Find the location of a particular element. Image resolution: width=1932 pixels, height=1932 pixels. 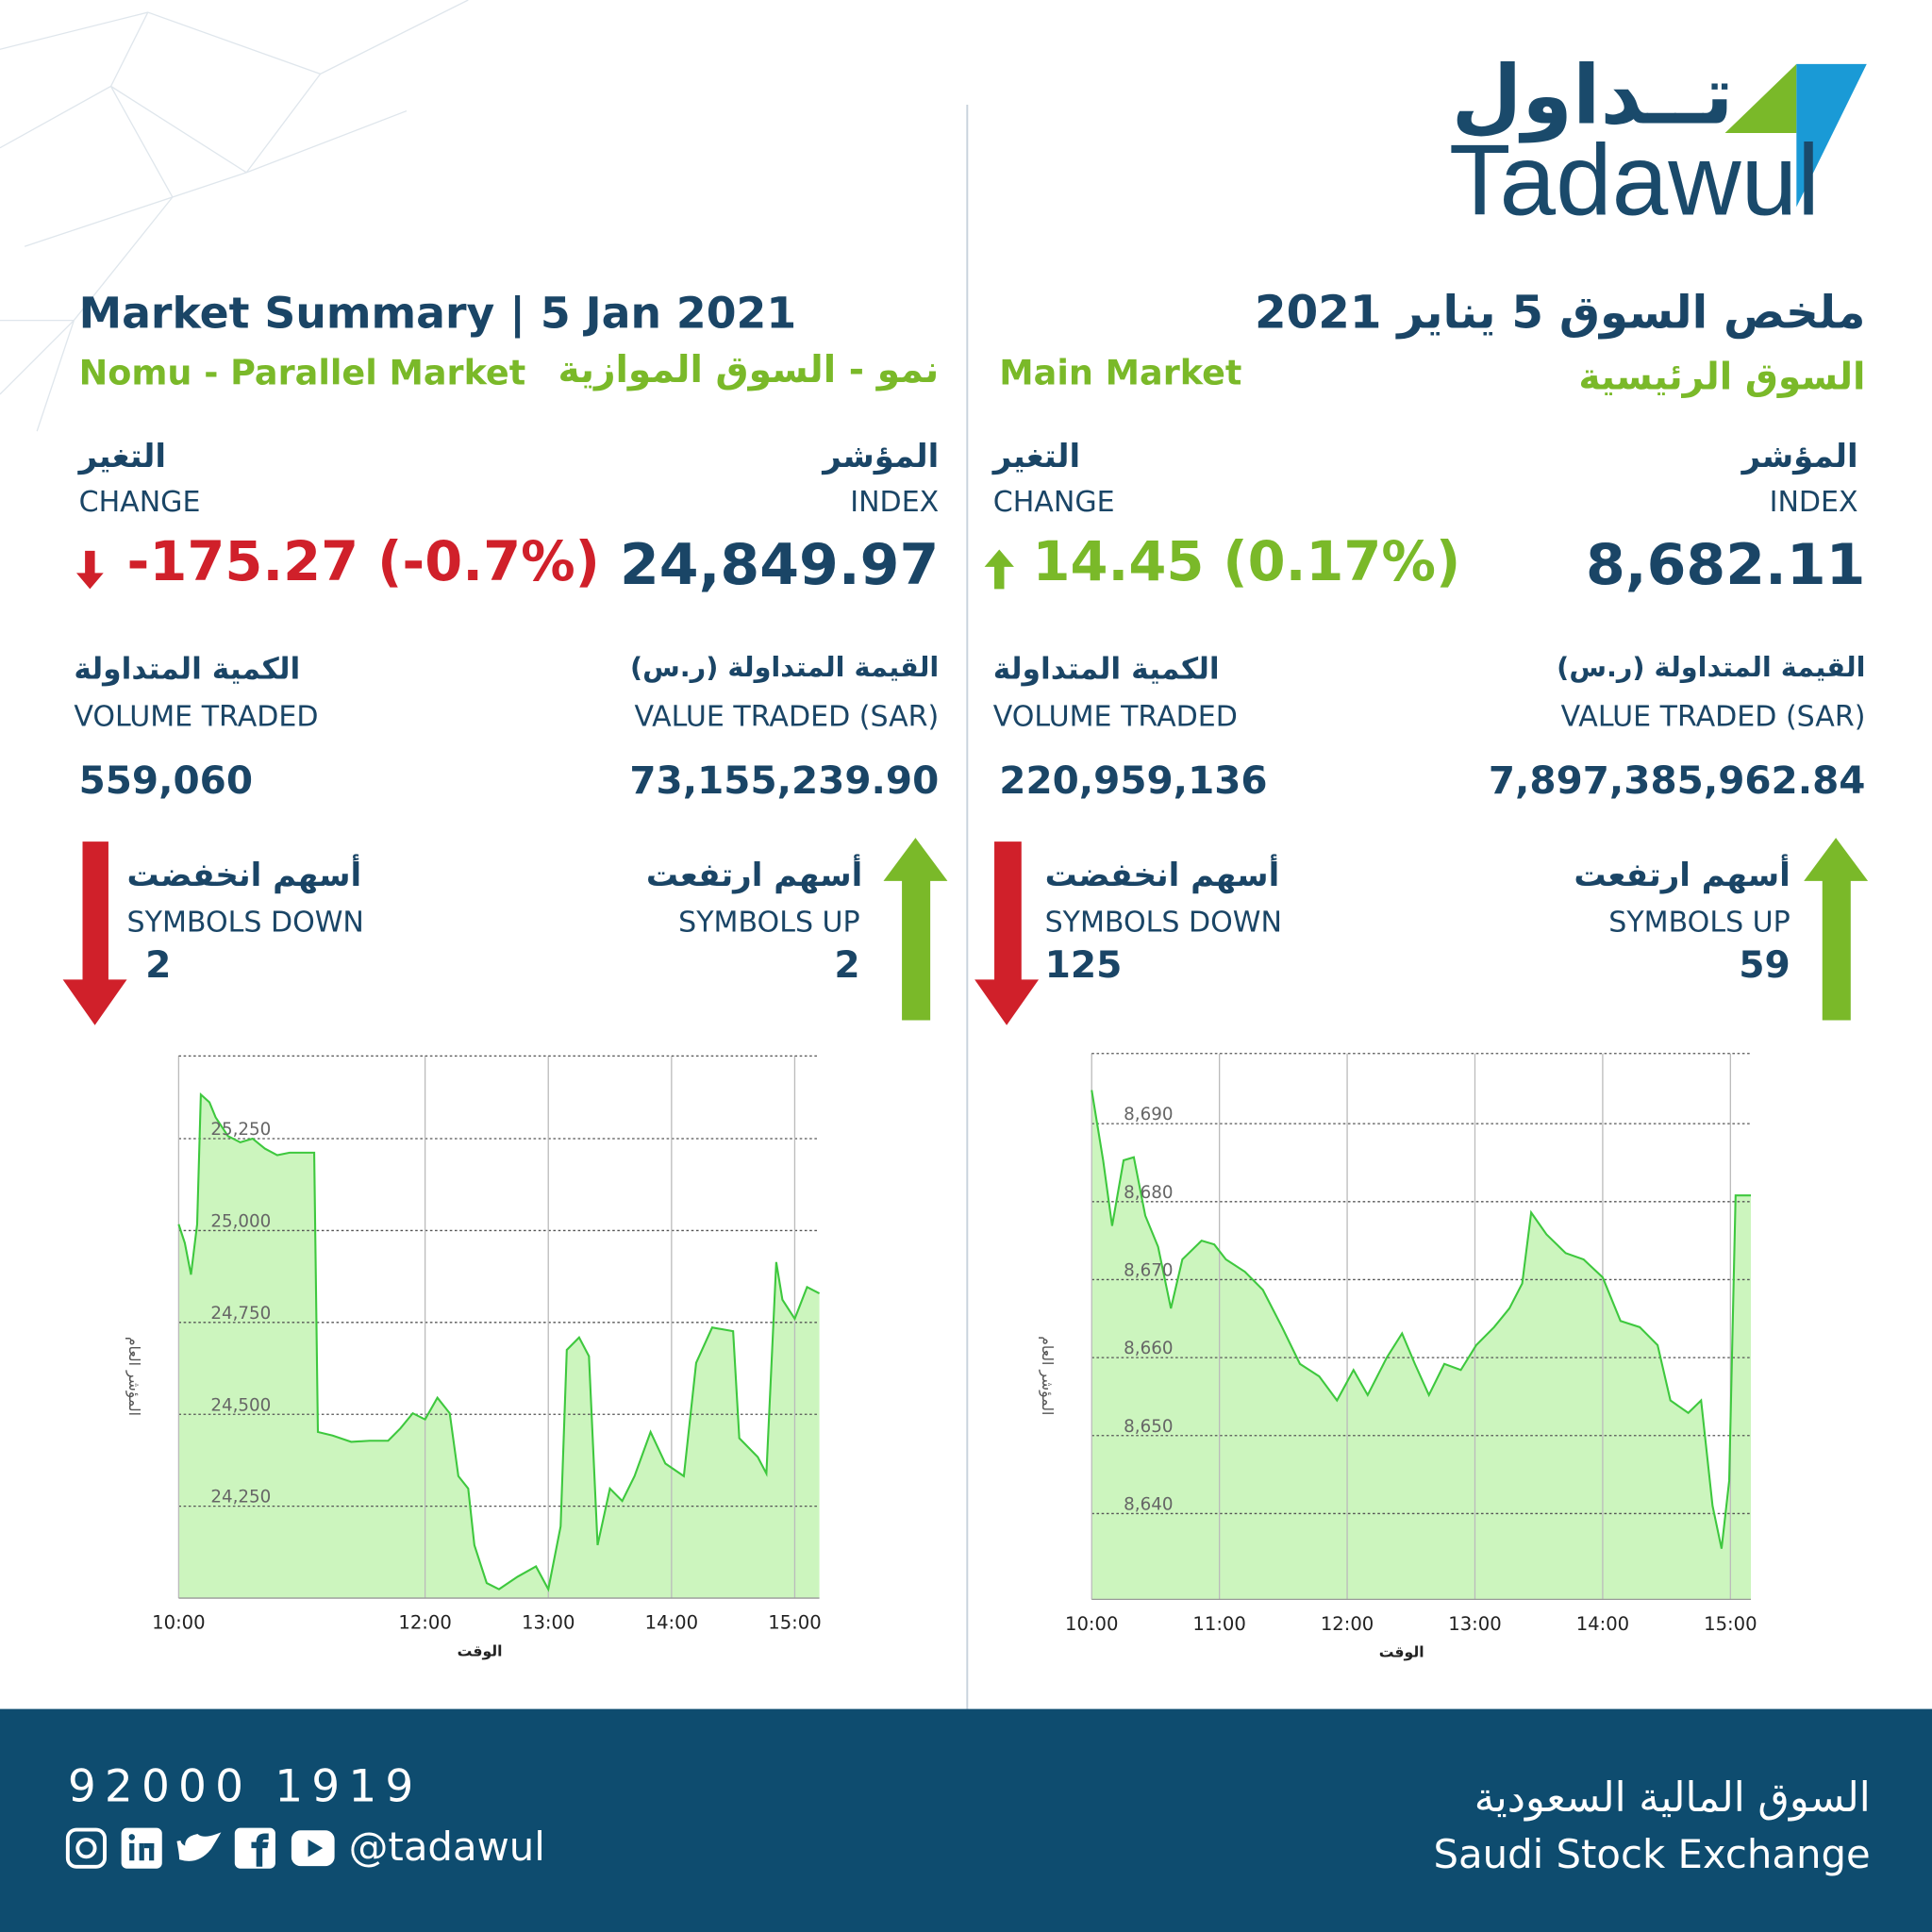

up-count: 2 is located at coordinates (847, 965).